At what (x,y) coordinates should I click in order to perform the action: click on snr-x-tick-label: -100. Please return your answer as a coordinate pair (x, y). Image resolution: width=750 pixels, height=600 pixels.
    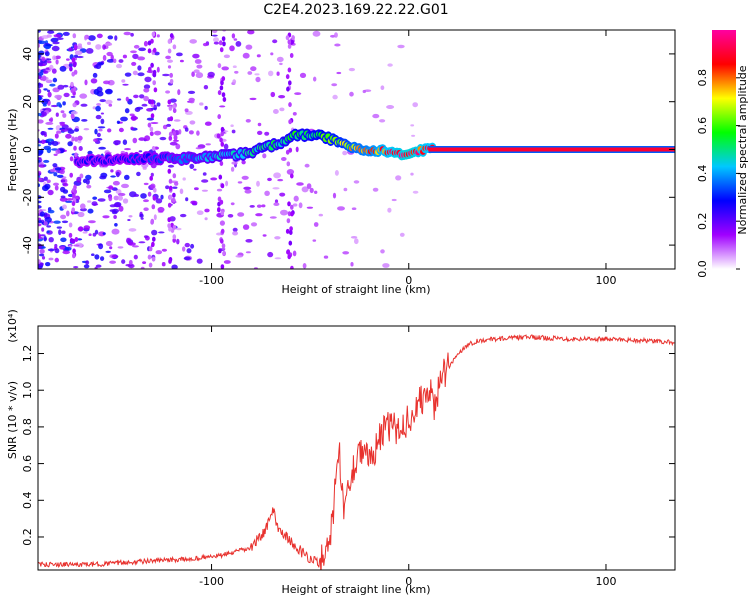
    Looking at the image, I should click on (211, 581).